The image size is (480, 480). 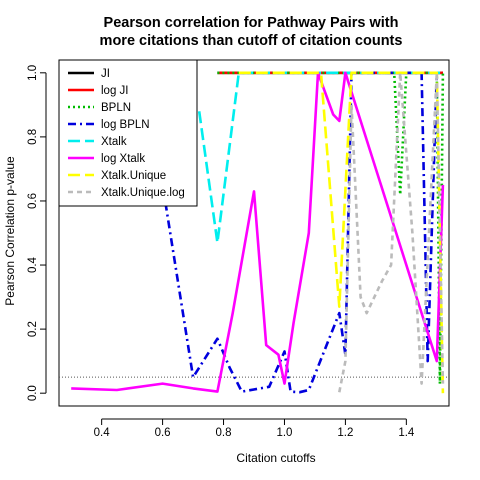 What do you see at coordinates (102, 433) in the screenshot?
I see `x-tick-label: 0.4` at bounding box center [102, 433].